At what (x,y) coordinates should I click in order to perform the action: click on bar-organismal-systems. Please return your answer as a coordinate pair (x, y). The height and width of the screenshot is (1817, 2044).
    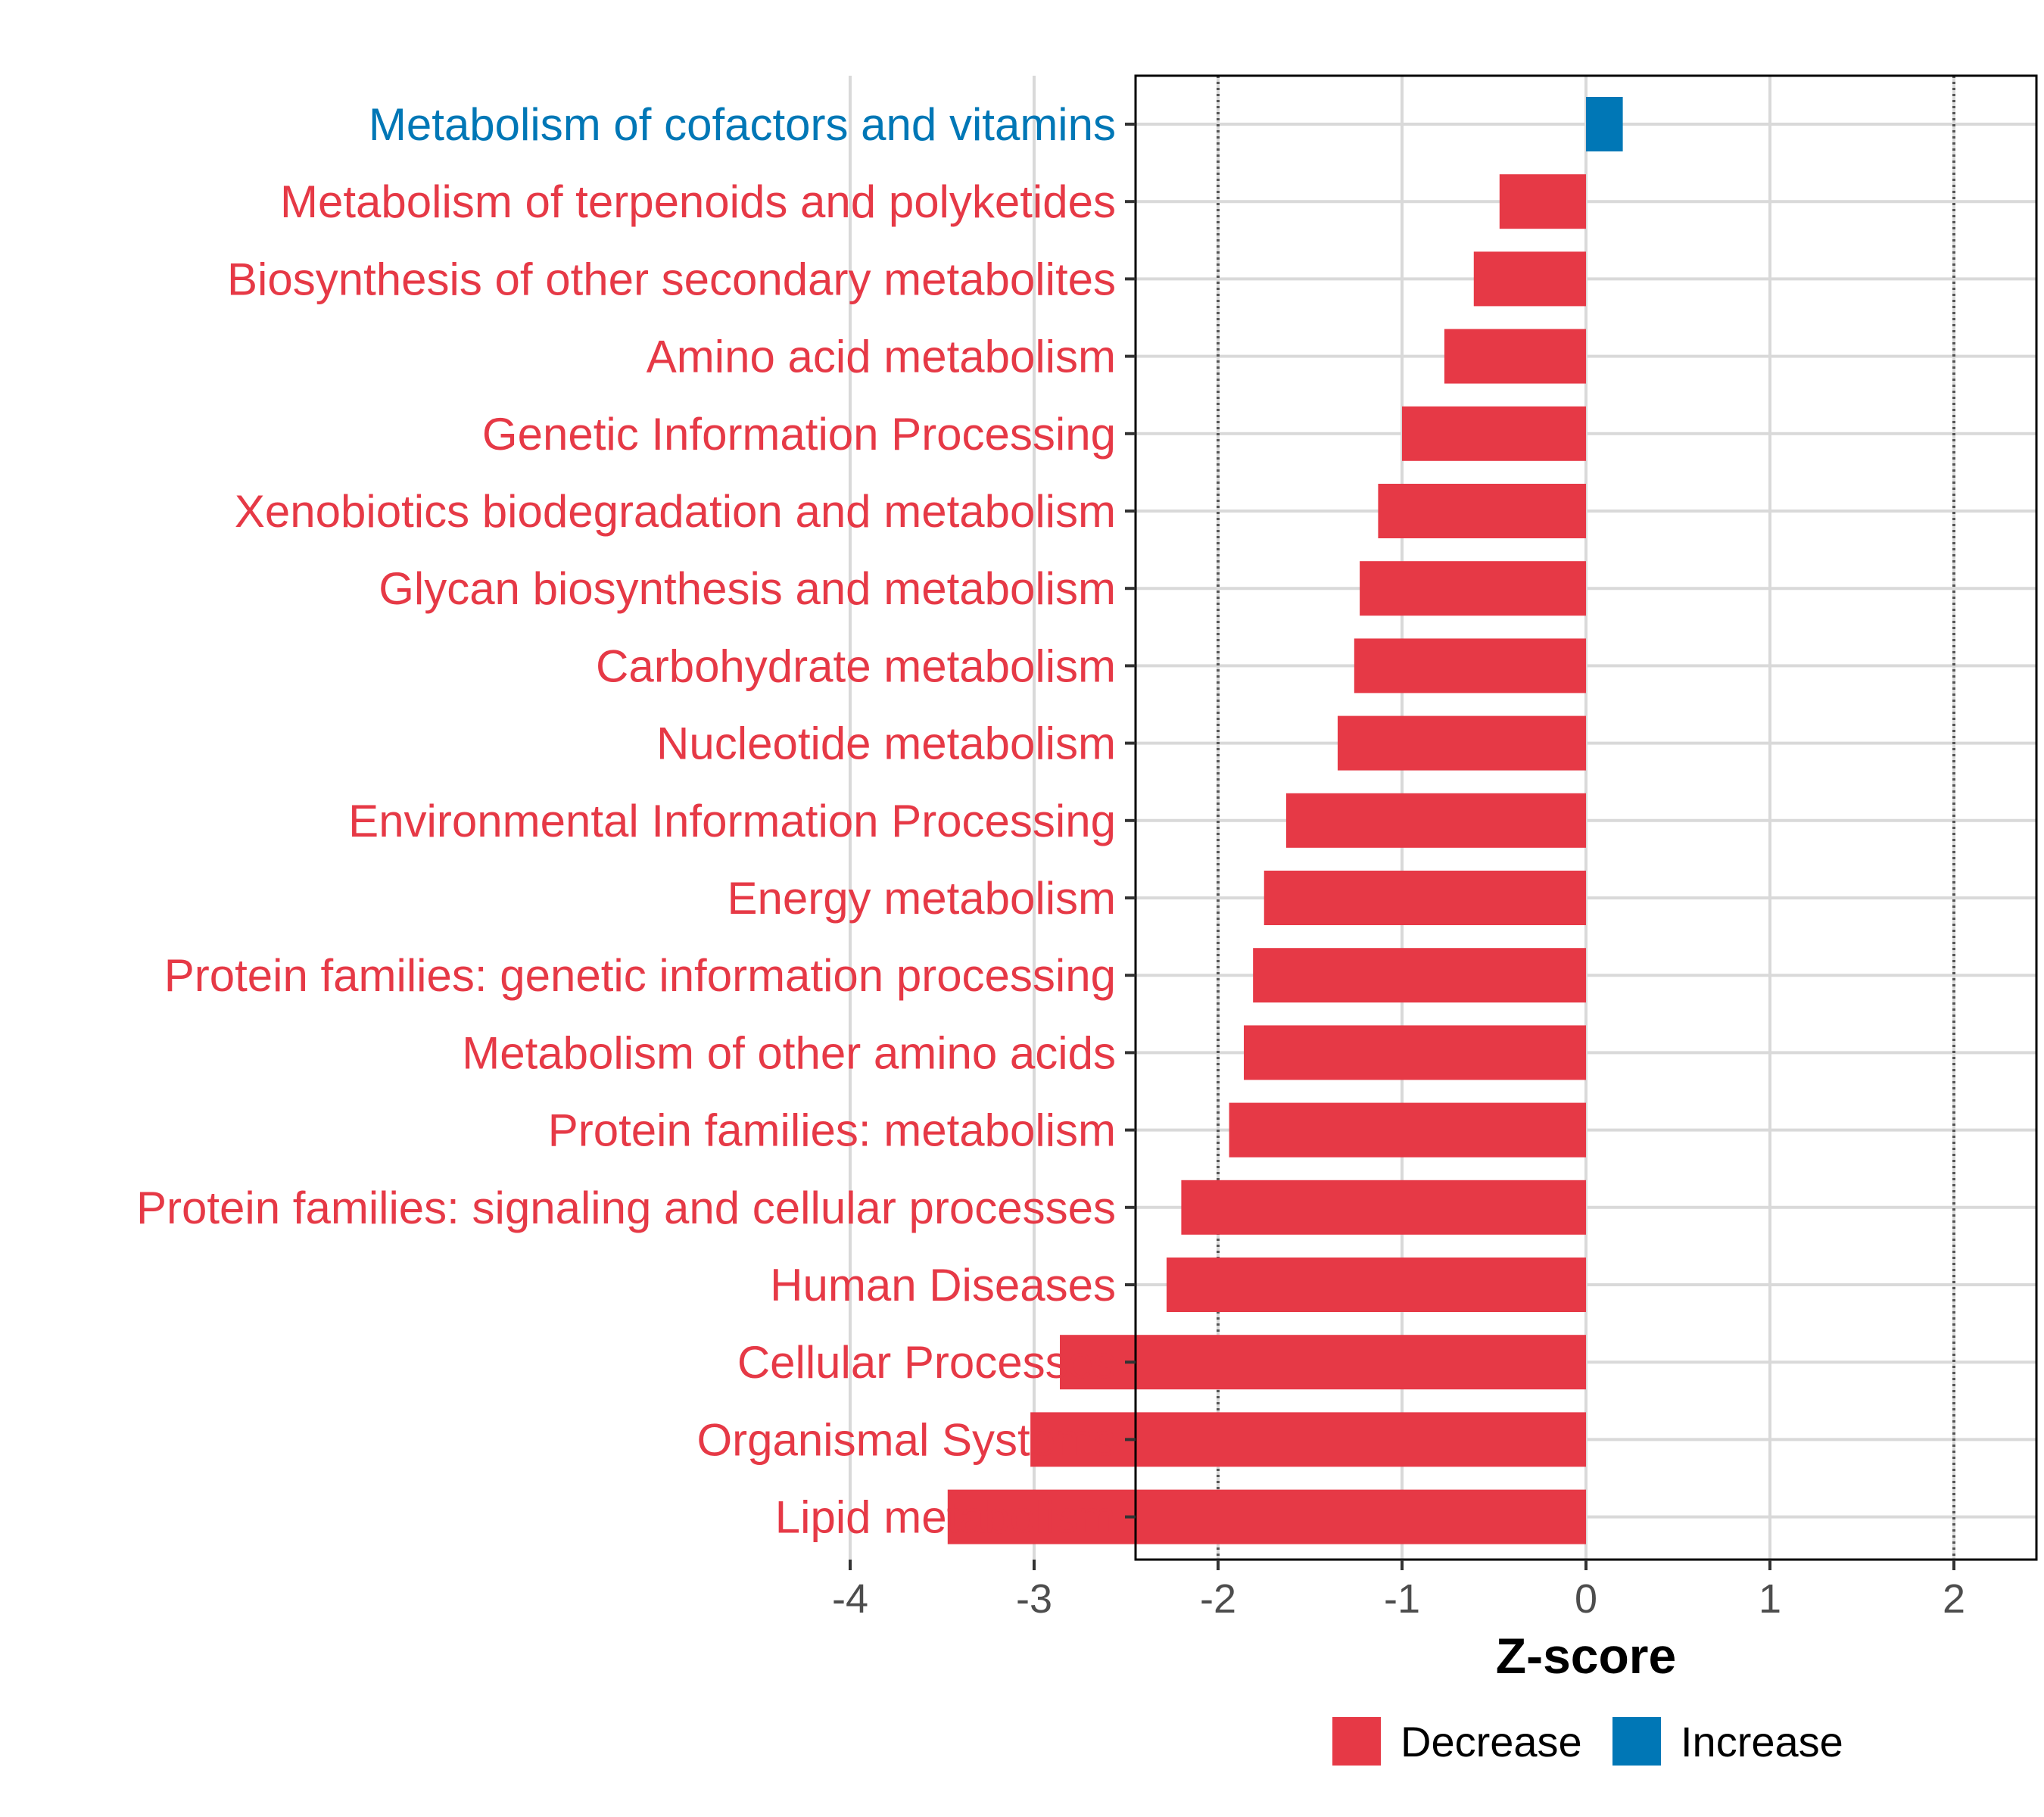
    Looking at the image, I should click on (1308, 1439).